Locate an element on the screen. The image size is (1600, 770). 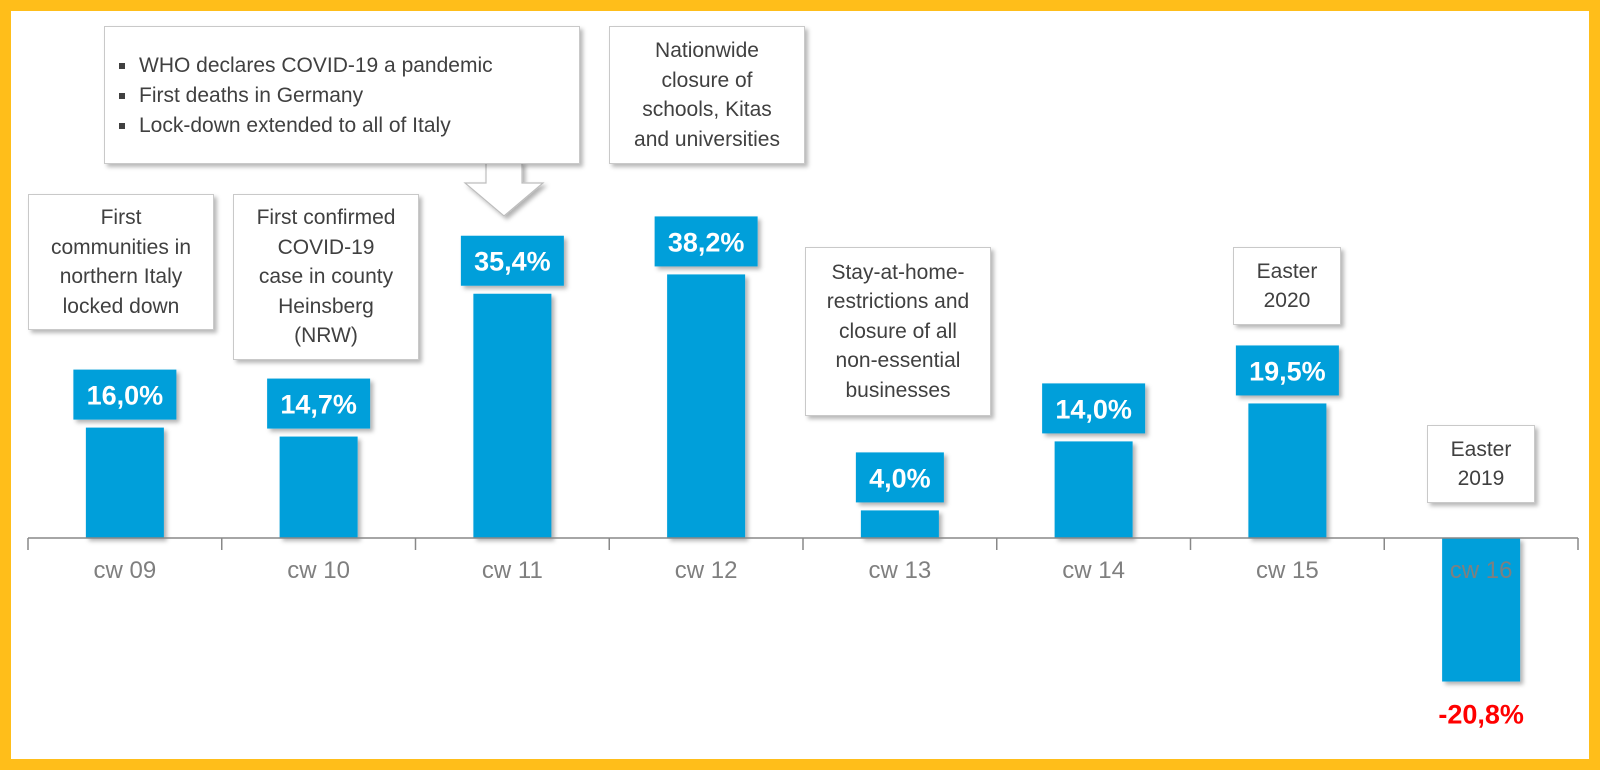
x-tick-label: cw 10 is located at coordinates (318, 570).